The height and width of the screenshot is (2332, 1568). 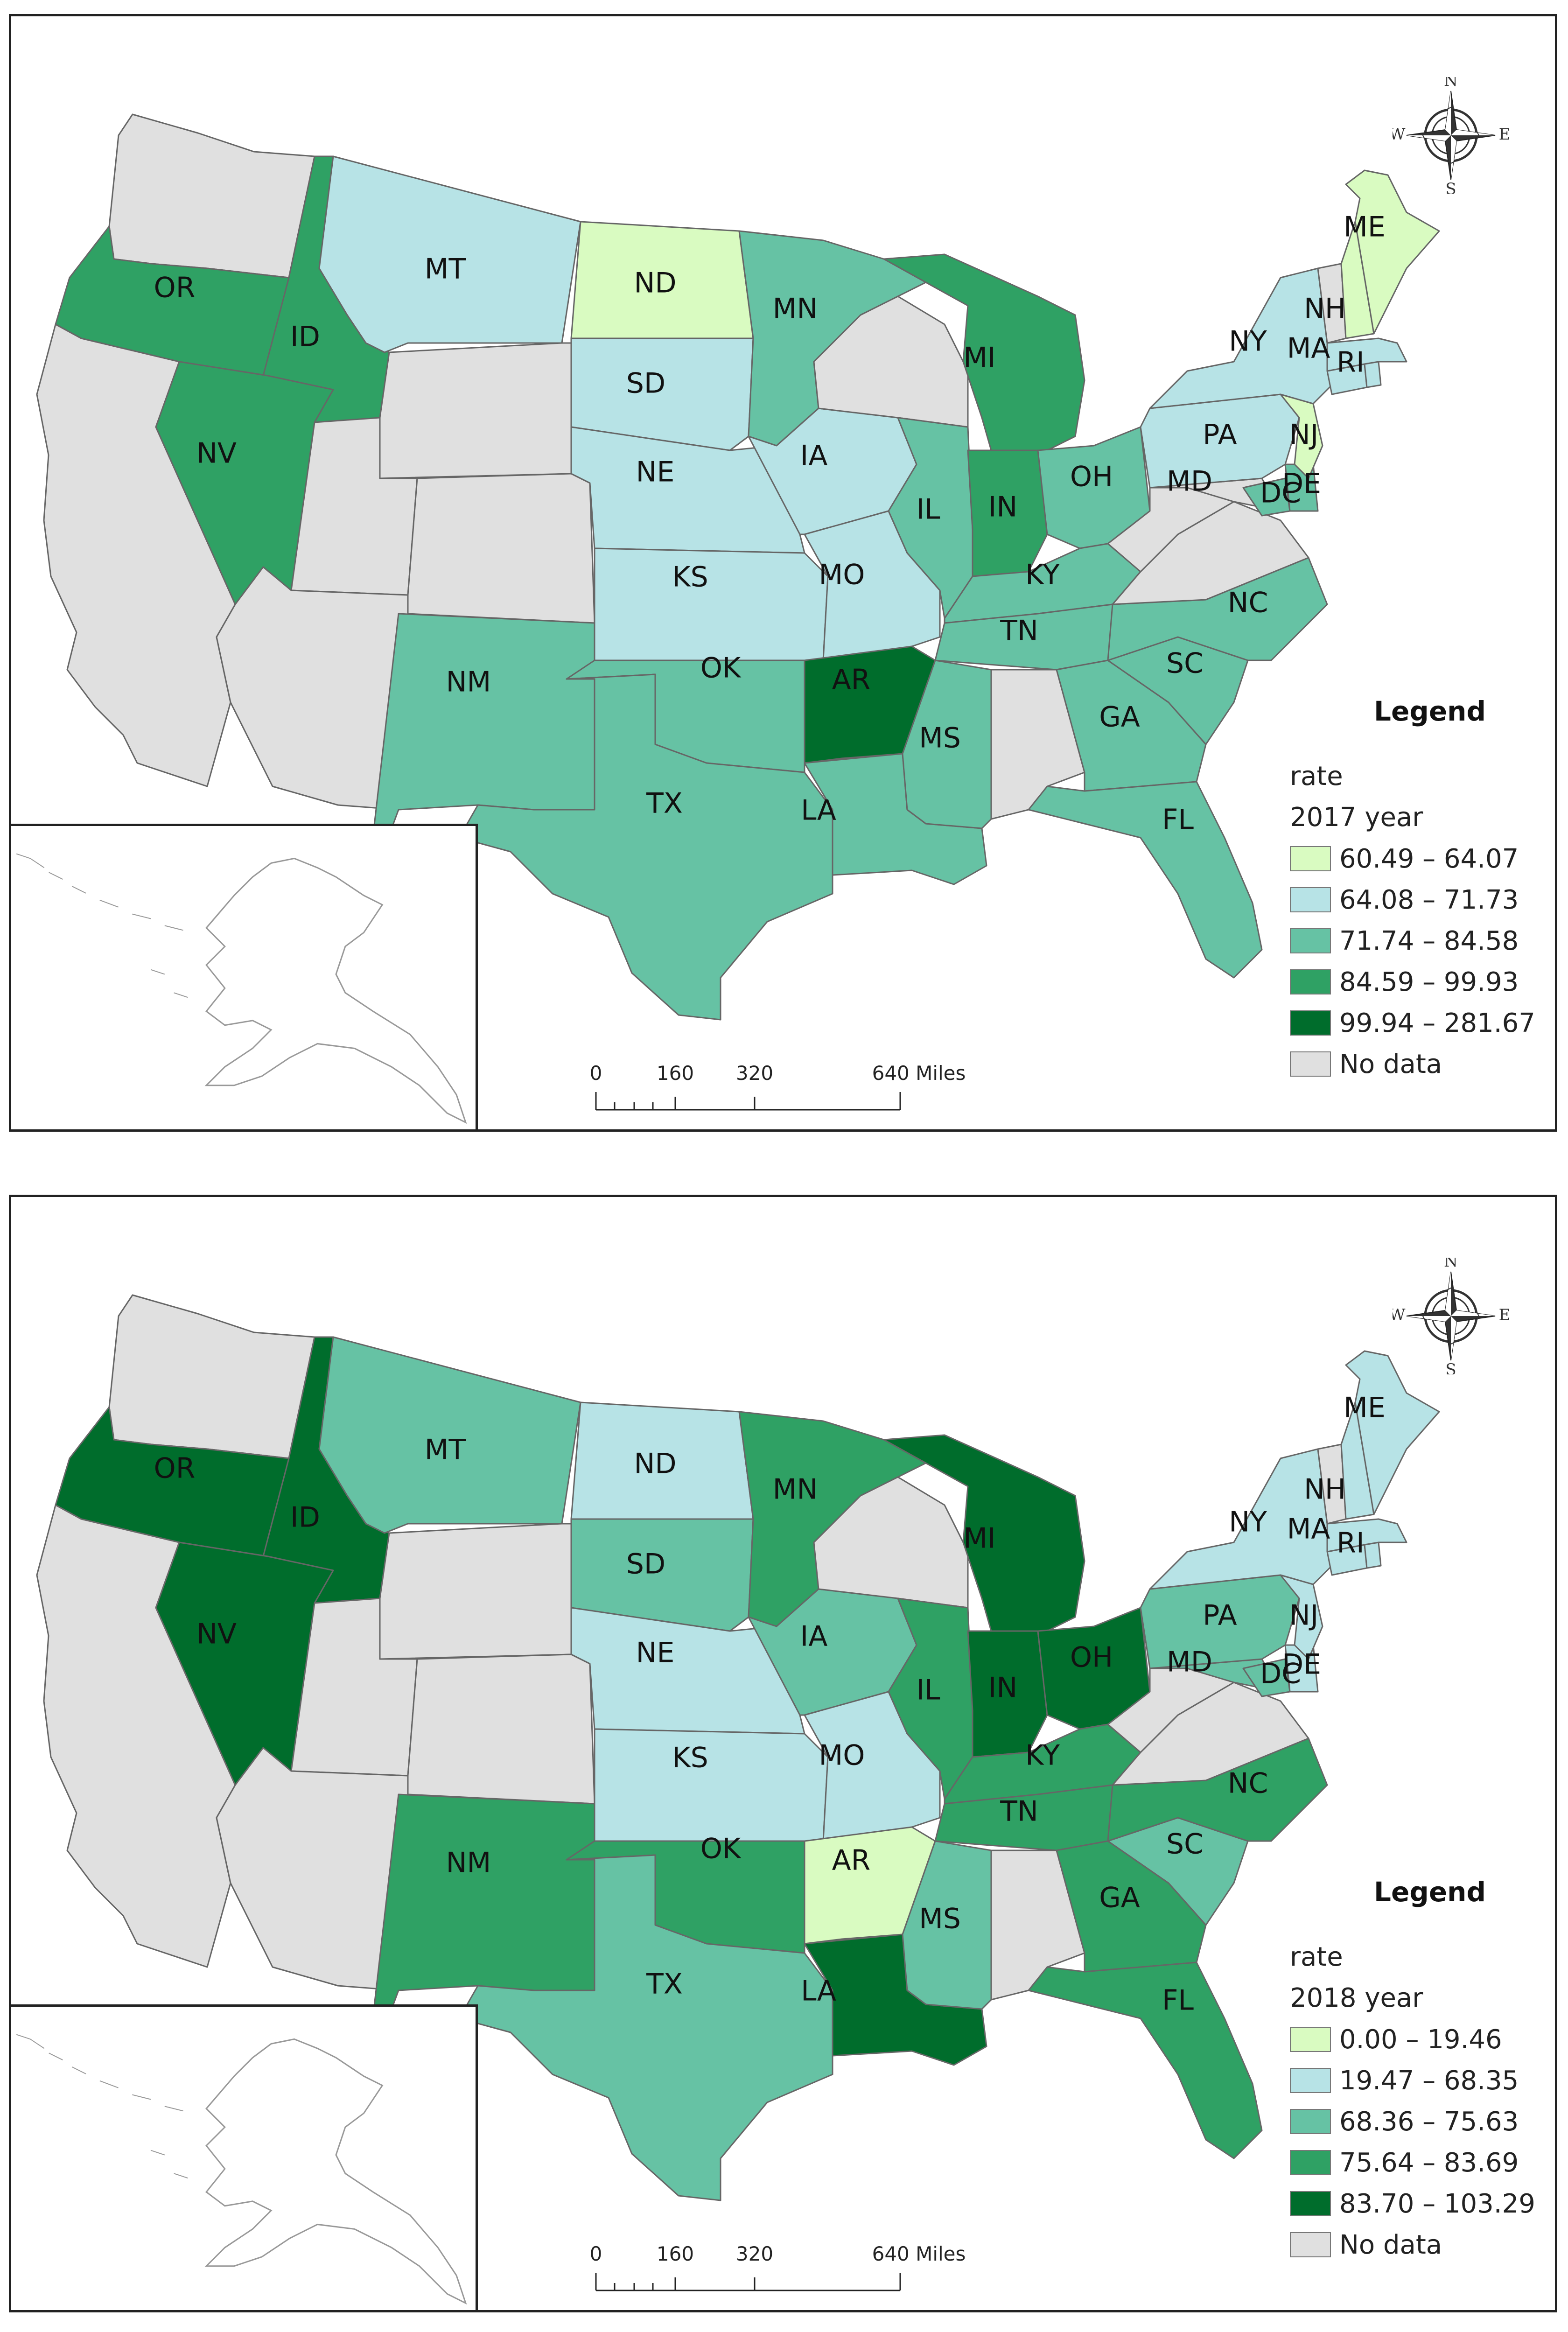 I want to click on state-sd, so click(x=662, y=1575).